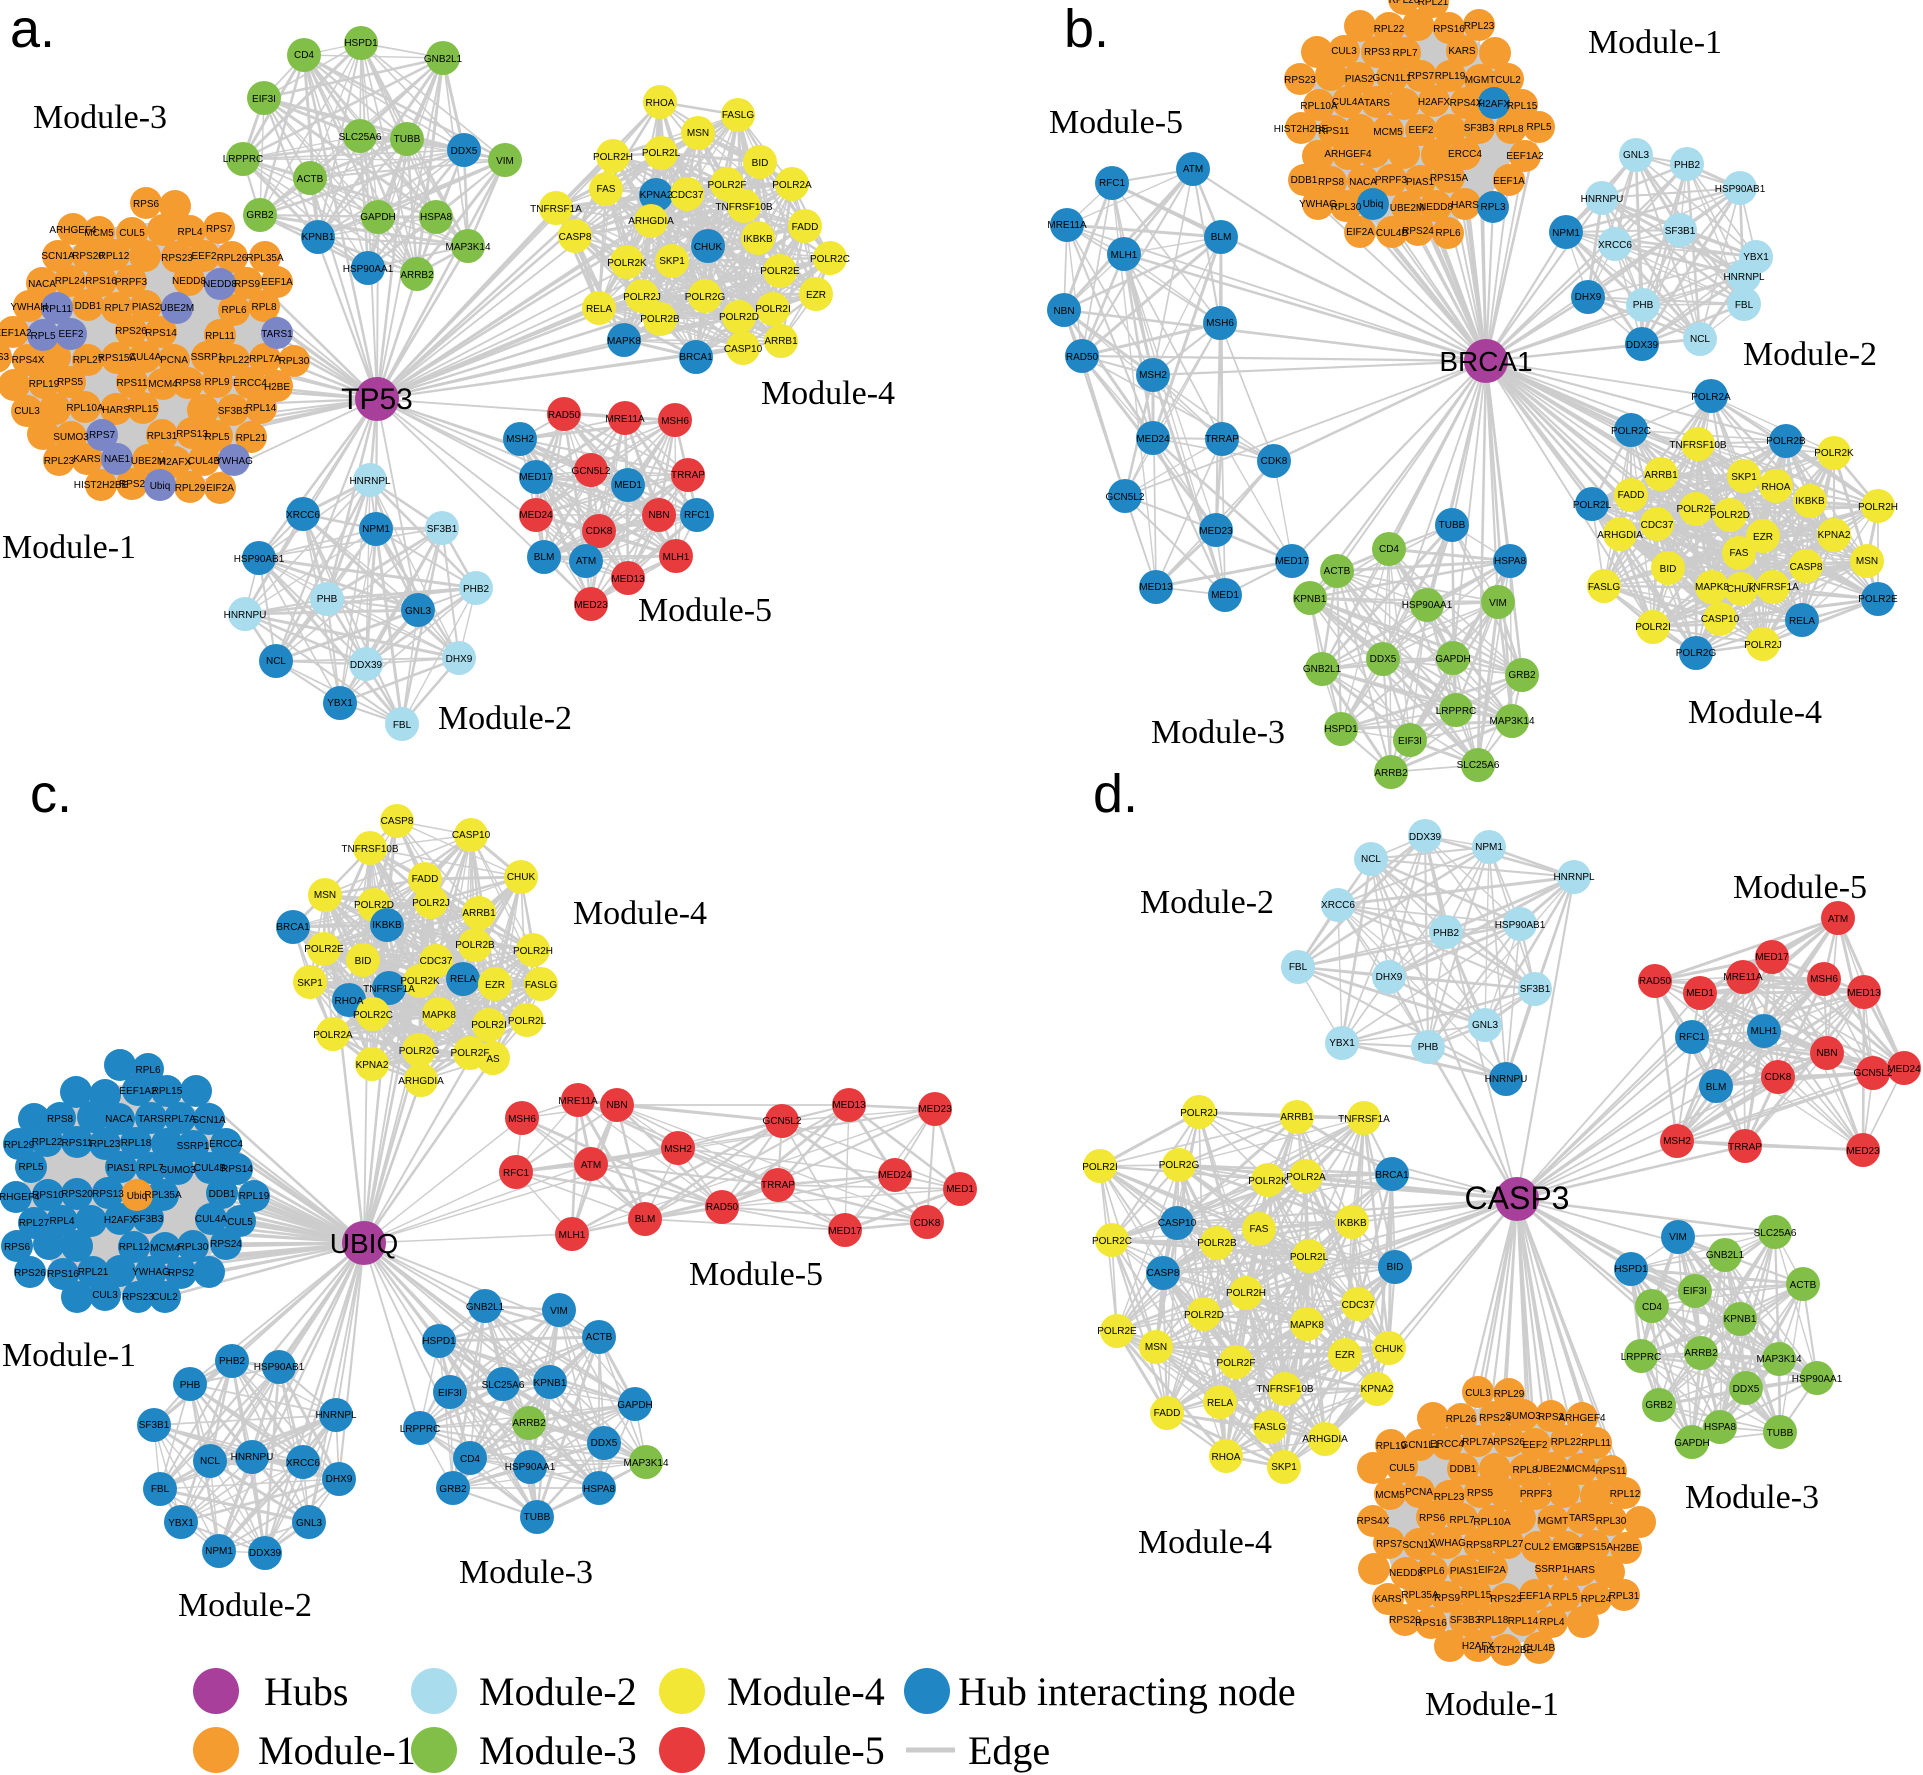 Image resolution: width=1923 pixels, height=1775 pixels. What do you see at coordinates (645, 1463) in the screenshot?
I see `svg-text: MAP3K14` at bounding box center [645, 1463].